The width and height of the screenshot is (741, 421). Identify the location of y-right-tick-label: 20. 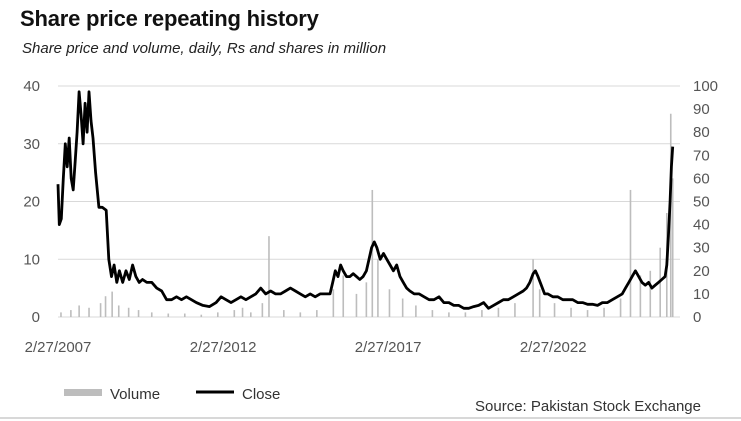
(701, 271).